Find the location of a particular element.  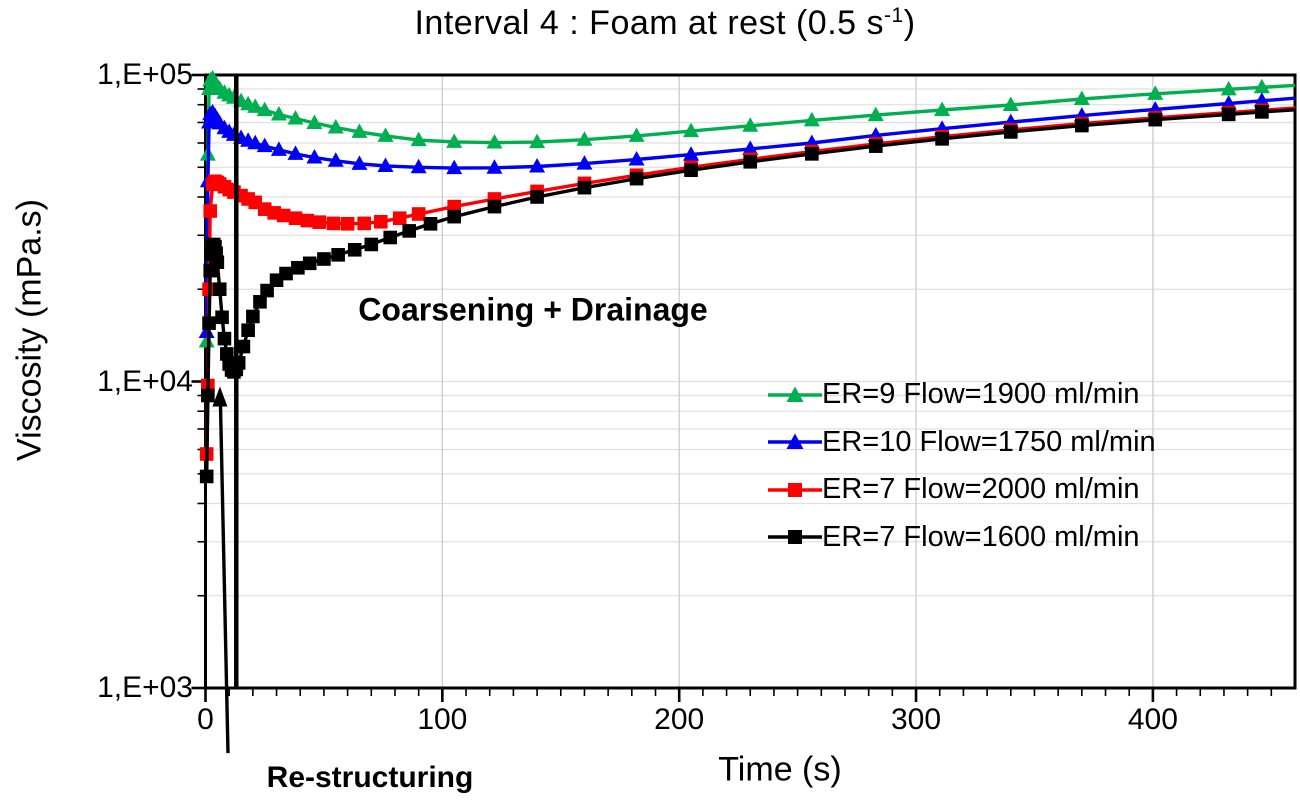

triangle-legend-marker is located at coordinates (795, 441).